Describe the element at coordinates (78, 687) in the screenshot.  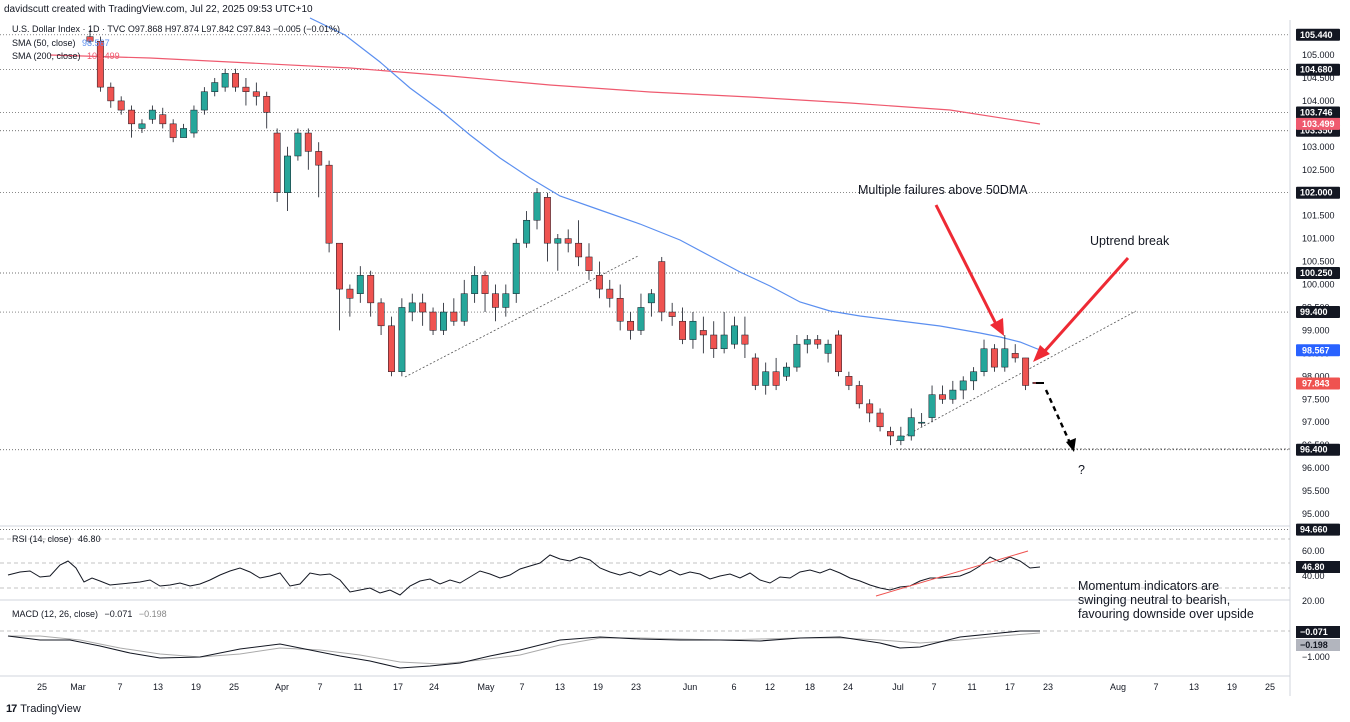
I see `time-axis-label: Mar` at that location.